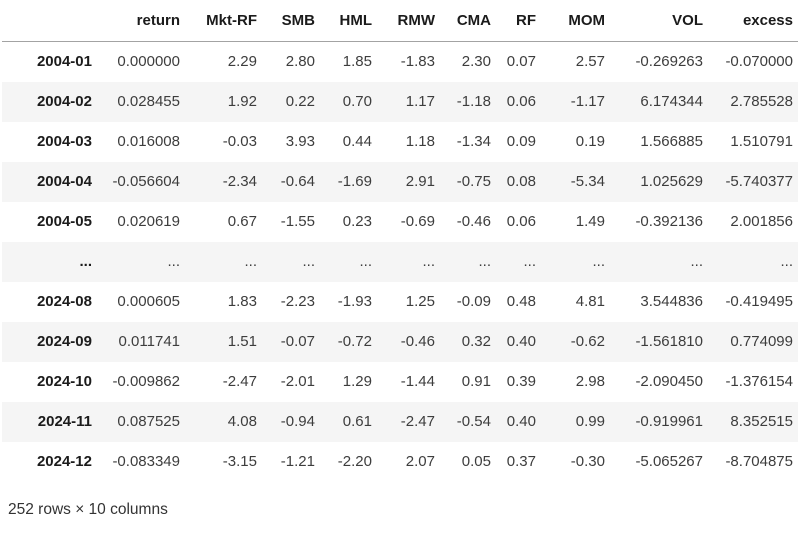  I want to click on cell: -0.62, so click(587, 341).